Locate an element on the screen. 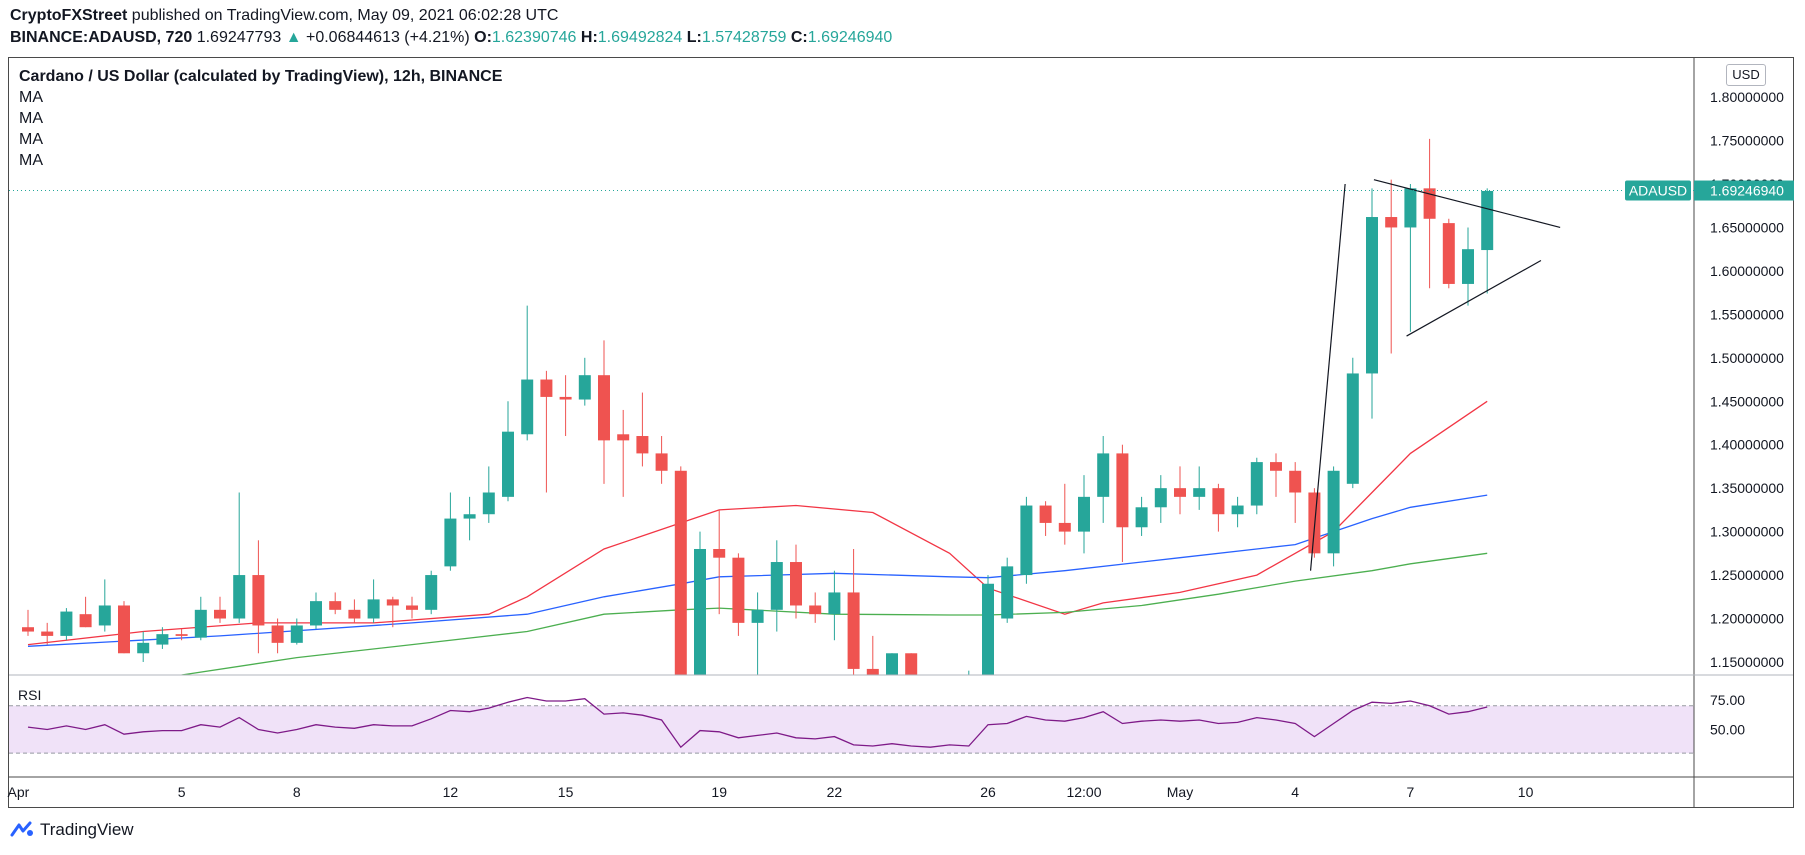 This screenshot has width=1805, height=855. price-tick-label: 1.25000000 is located at coordinates (1747, 575).